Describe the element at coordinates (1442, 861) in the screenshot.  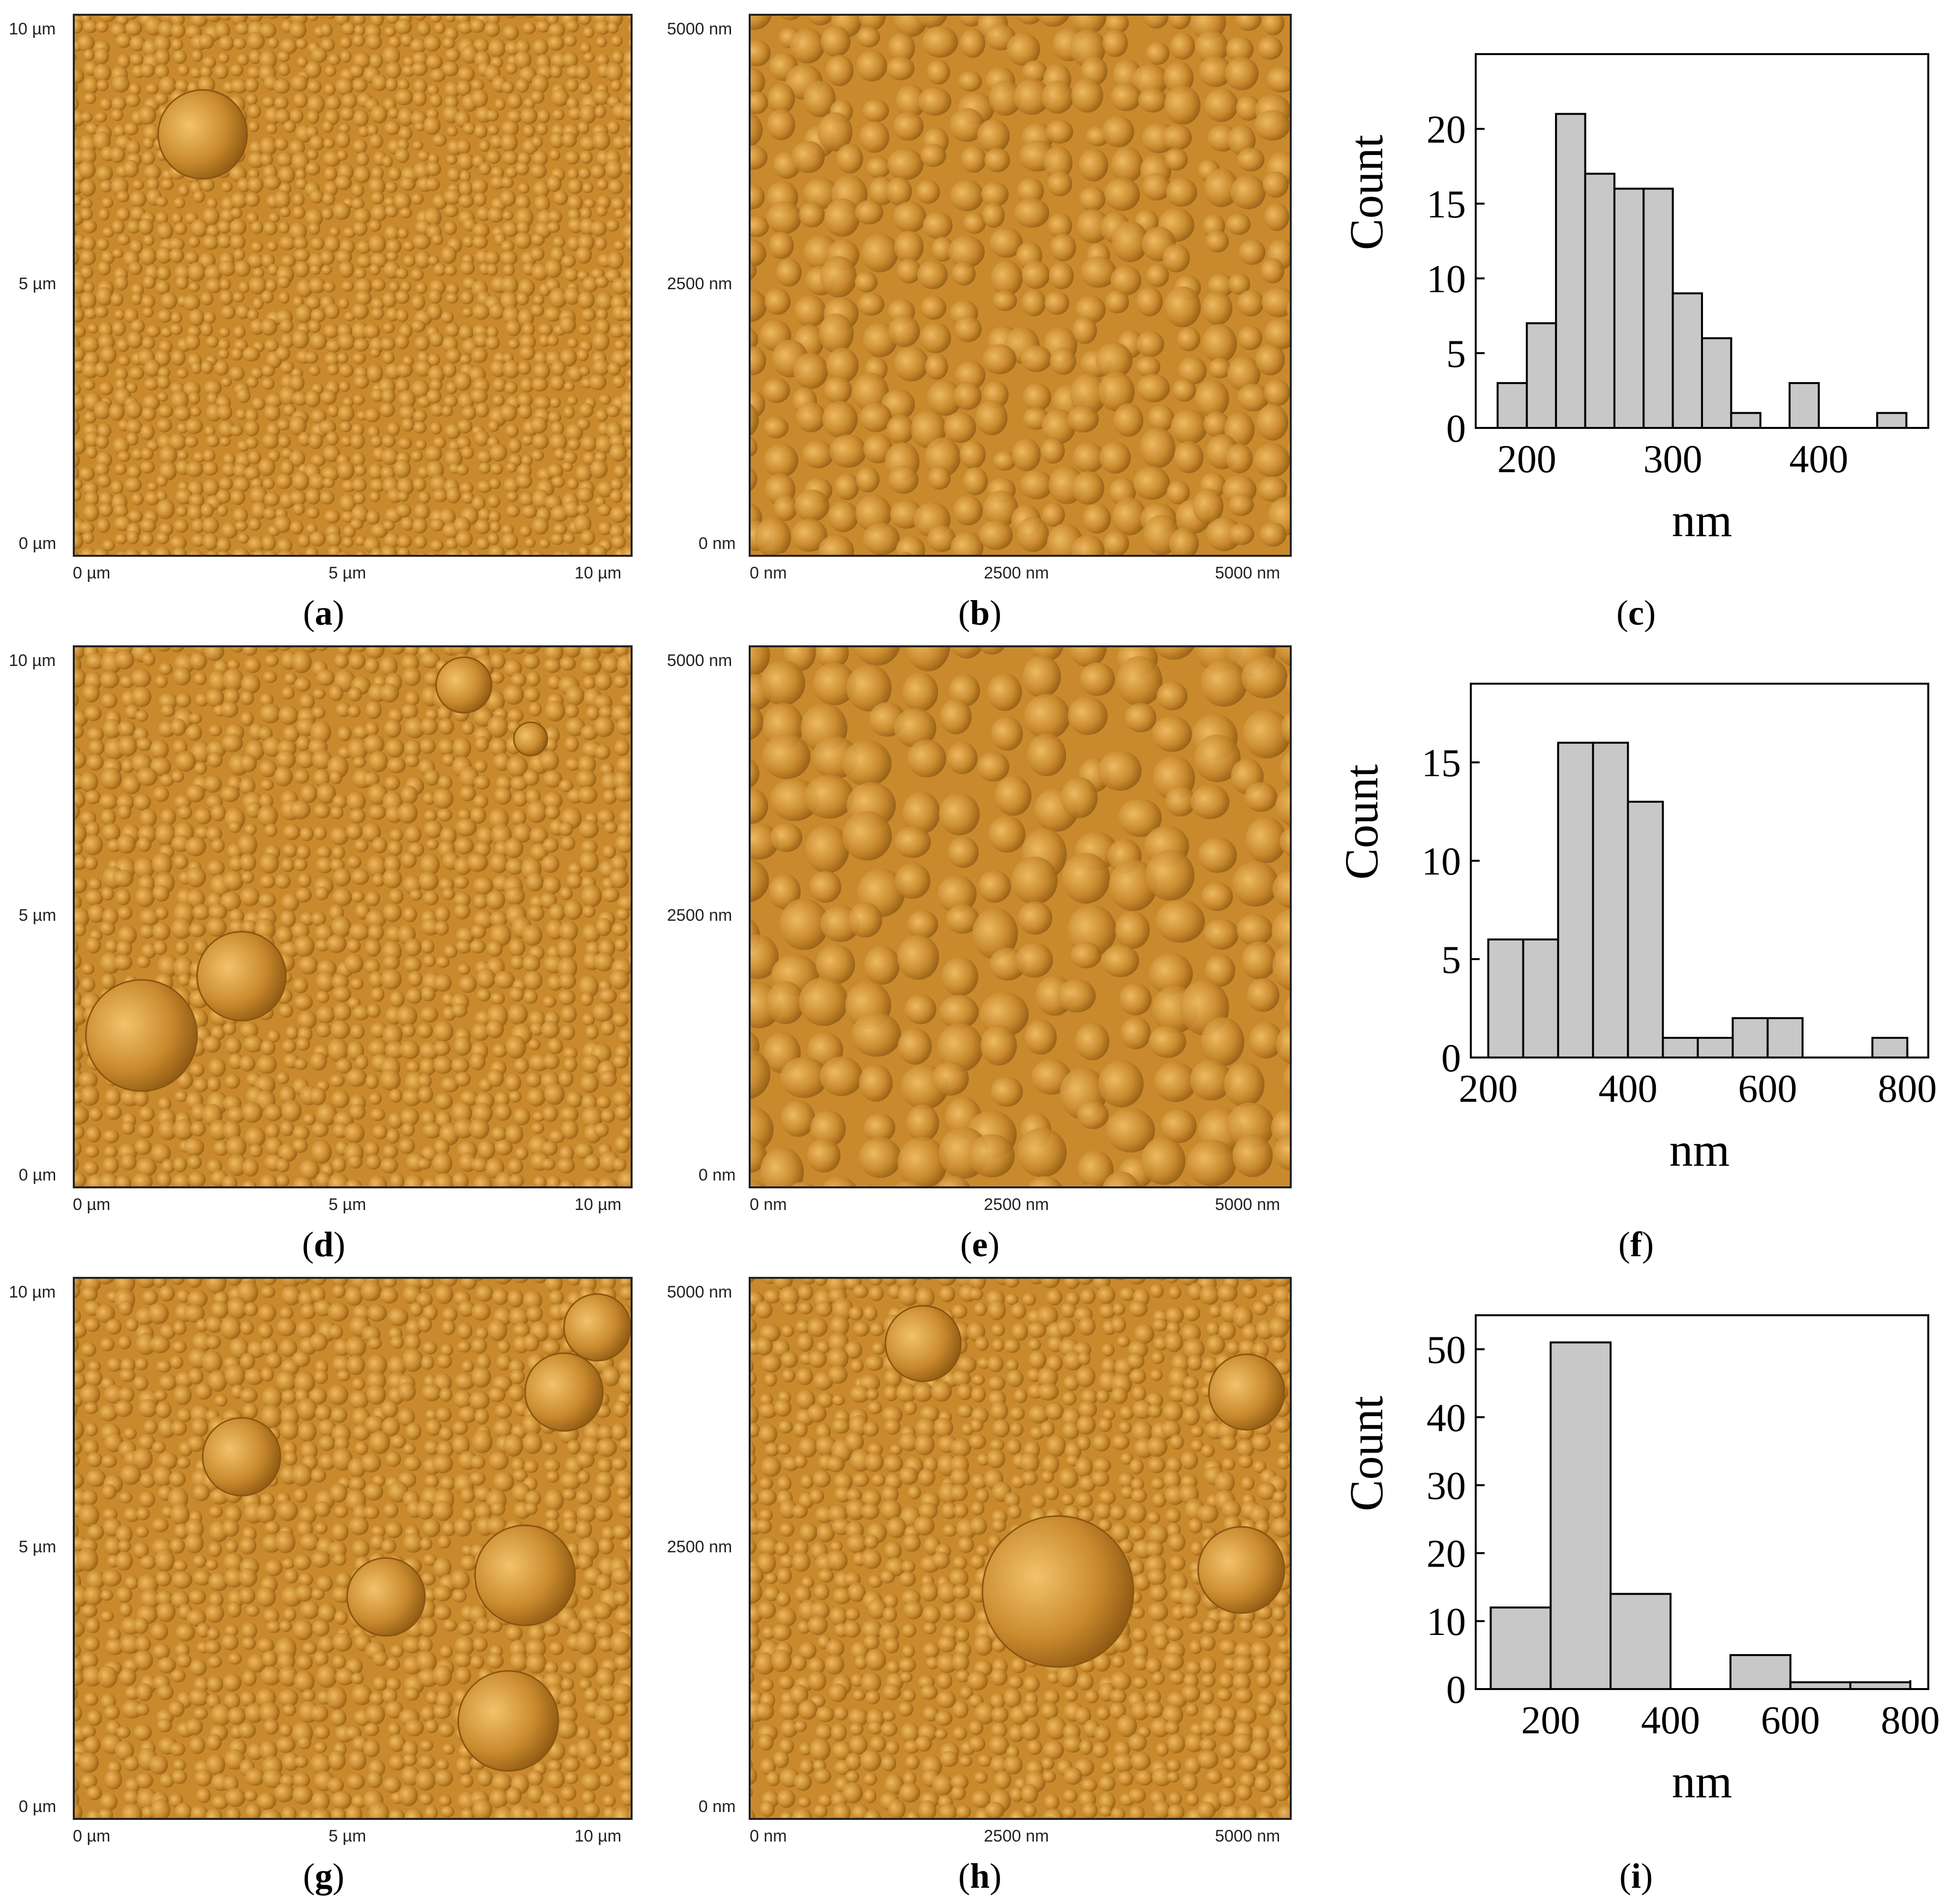
I see `histogram-f-ytick-label: 10` at that location.